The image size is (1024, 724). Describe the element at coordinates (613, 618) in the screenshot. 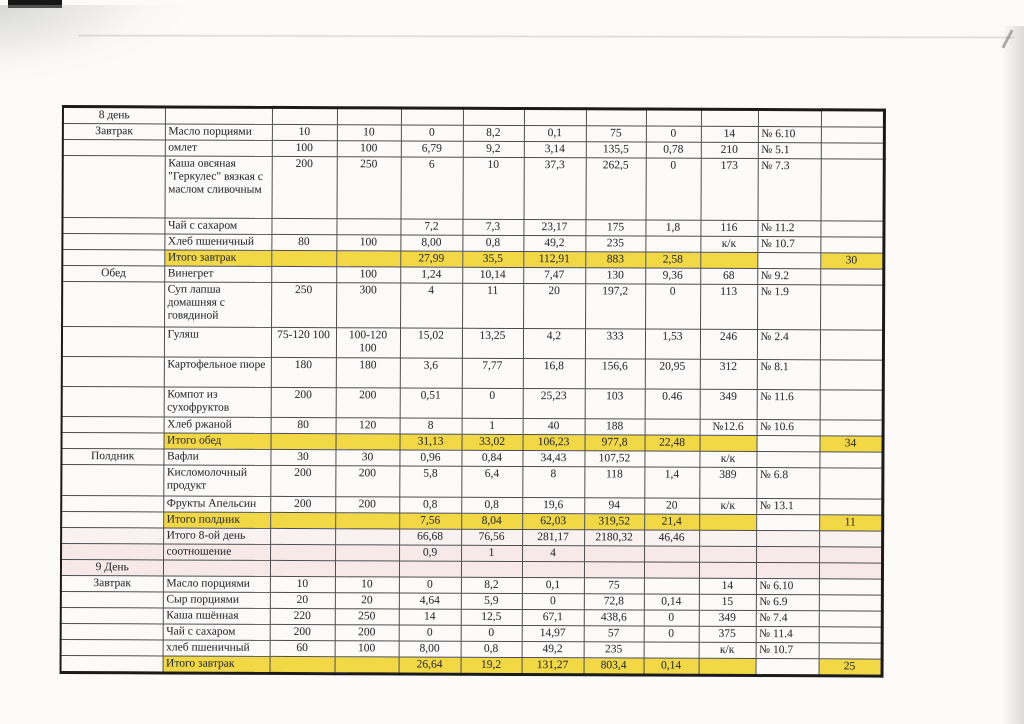

I see `value-cell: 438,6` at that location.